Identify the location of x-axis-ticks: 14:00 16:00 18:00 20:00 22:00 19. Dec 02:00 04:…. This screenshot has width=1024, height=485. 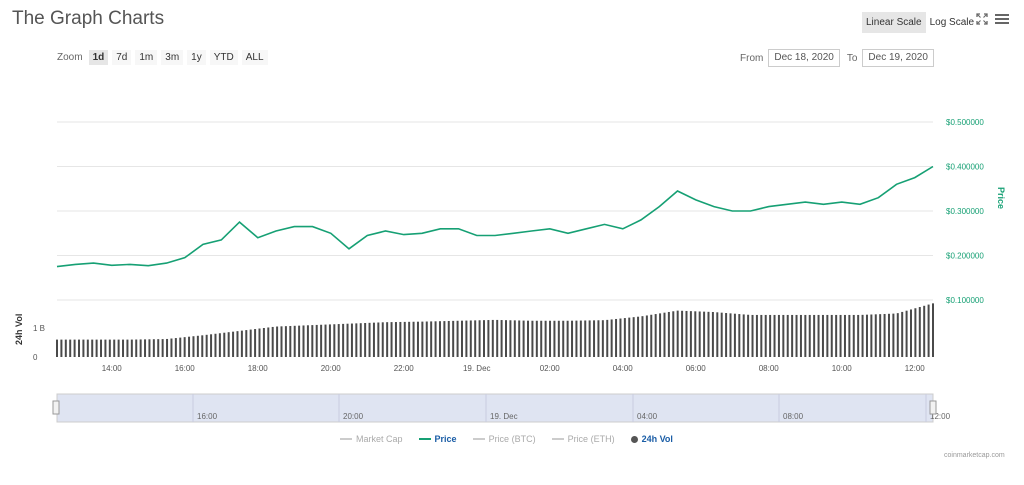
(514, 368).